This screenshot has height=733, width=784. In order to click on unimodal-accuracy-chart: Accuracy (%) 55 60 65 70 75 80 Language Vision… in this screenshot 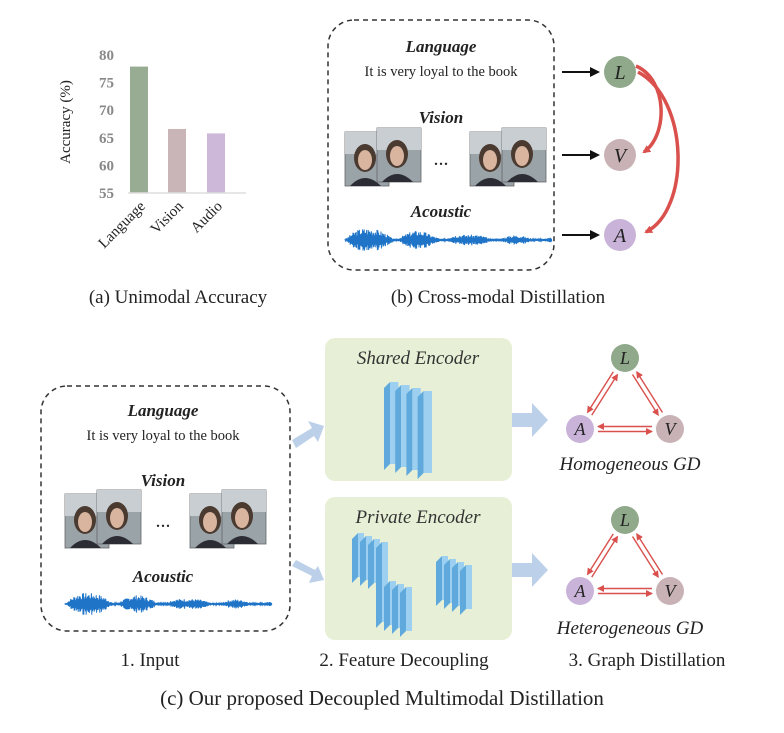, I will do `click(152, 150)`.